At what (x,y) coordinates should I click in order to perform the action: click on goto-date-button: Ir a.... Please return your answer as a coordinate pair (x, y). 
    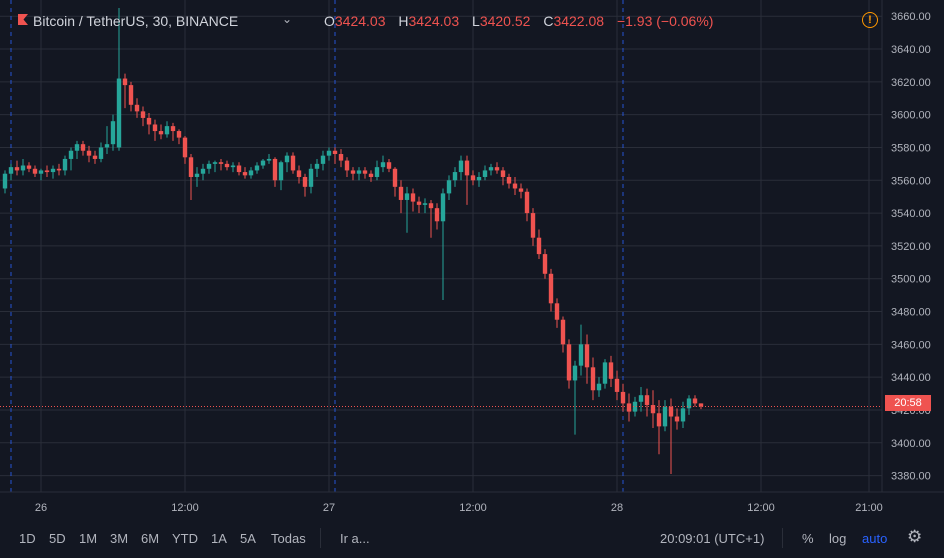
    Looking at the image, I should click on (355, 538).